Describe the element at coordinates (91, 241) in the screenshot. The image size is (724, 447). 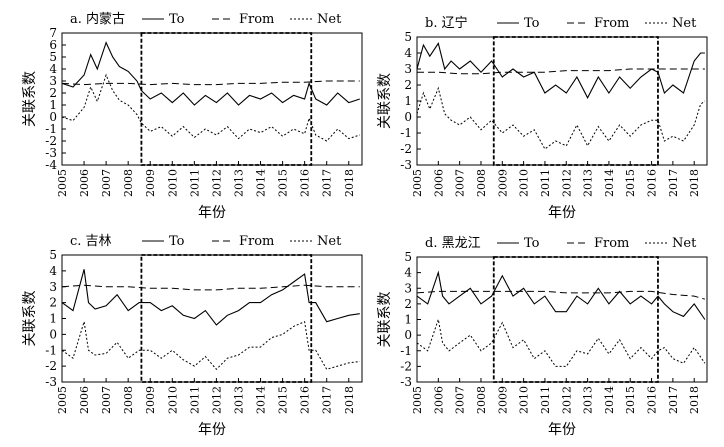
I see `panel-title: c. 吉林` at that location.